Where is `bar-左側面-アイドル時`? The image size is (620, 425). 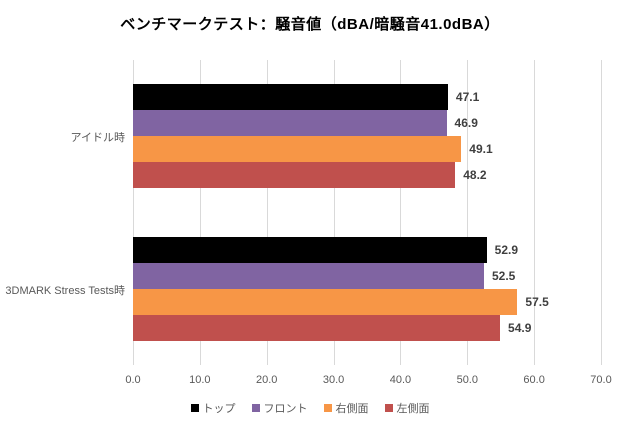 bar-左側面-アイドル時 is located at coordinates (294, 175).